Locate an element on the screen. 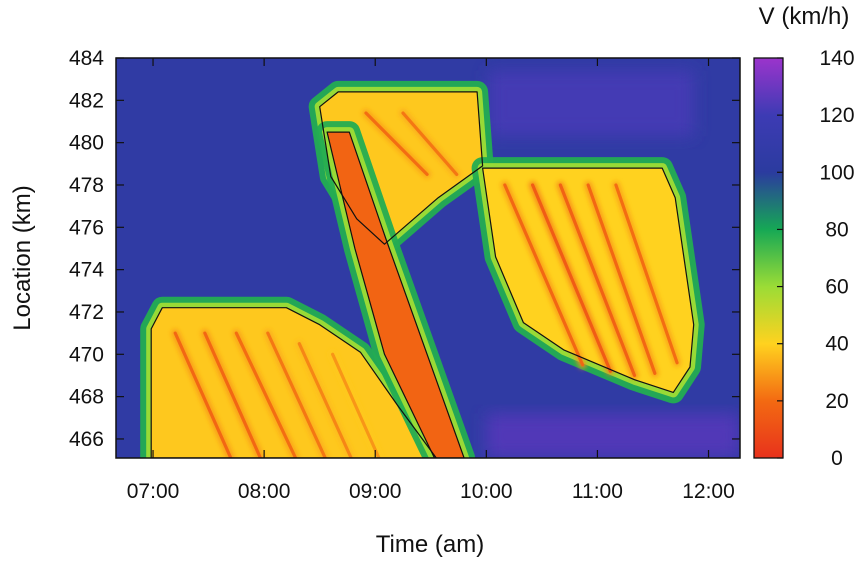 Image resolution: width=866 pixels, height=569 pixels. colorbar-tick-label-5: 80 is located at coordinates (836, 229).